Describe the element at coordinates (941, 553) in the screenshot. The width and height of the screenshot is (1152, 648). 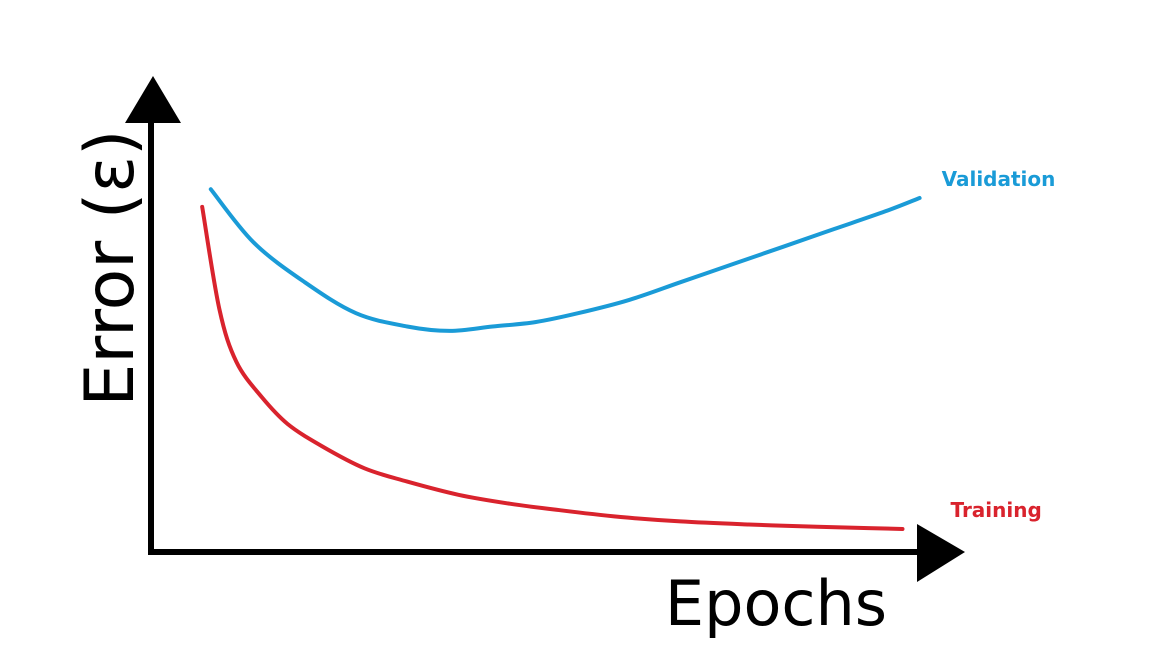
I see `x-axis-arrow-icon` at that location.